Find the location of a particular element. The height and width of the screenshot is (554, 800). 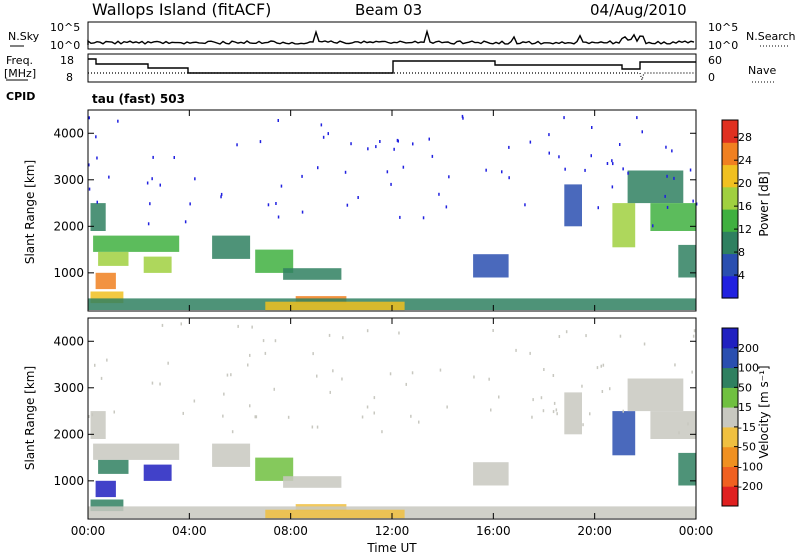

colorbar-frame is located at coordinates (730, 209).